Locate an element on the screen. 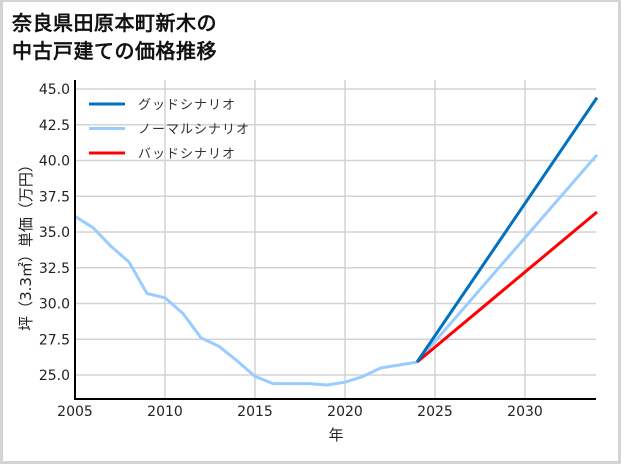 Image resolution: width=621 pixels, height=465 pixels. x-tick-label: 2010 is located at coordinates (165, 412).